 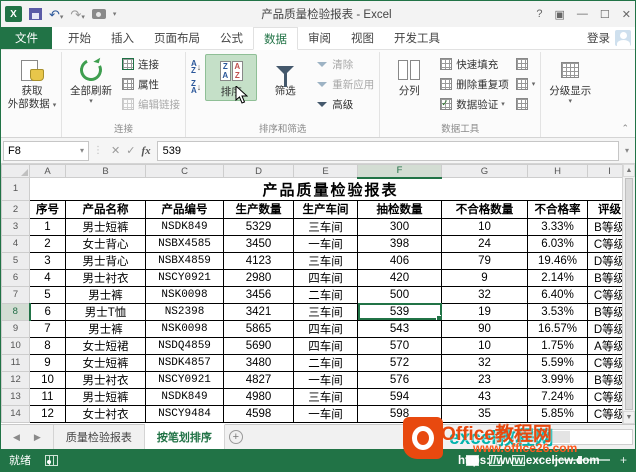 What do you see at coordinates (184, 345) in the screenshot?
I see `cell-C10: NSDQ4859` at bounding box center [184, 345].